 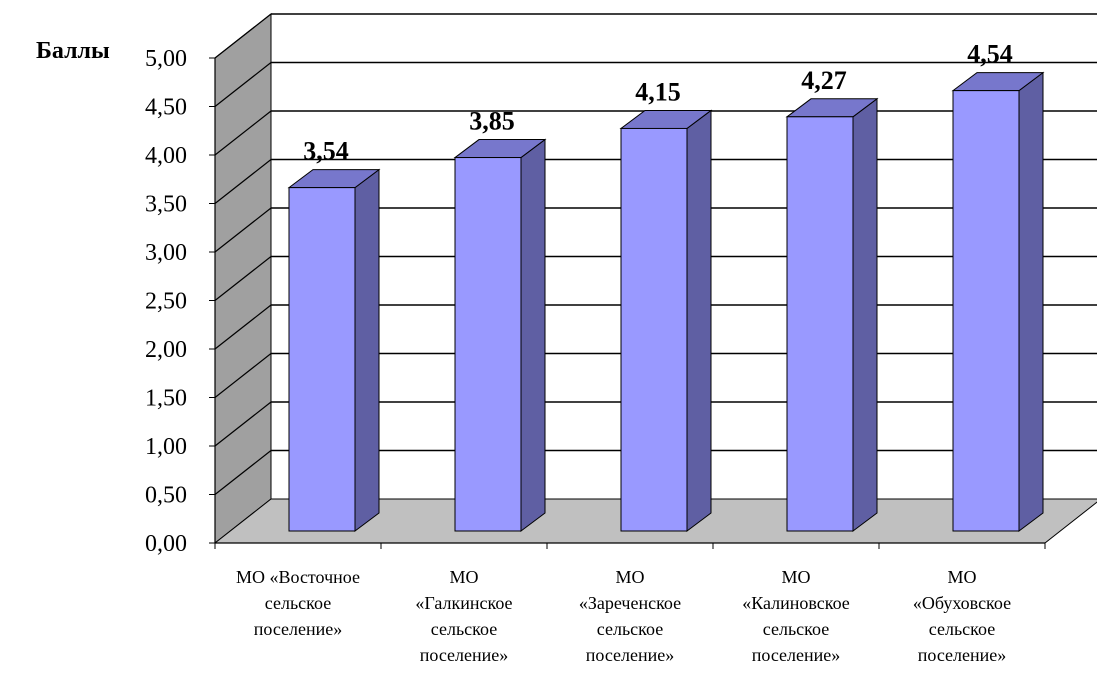 What do you see at coordinates (166, 108) in the screenshot?
I see `y-tick-label: 4,50` at bounding box center [166, 108].